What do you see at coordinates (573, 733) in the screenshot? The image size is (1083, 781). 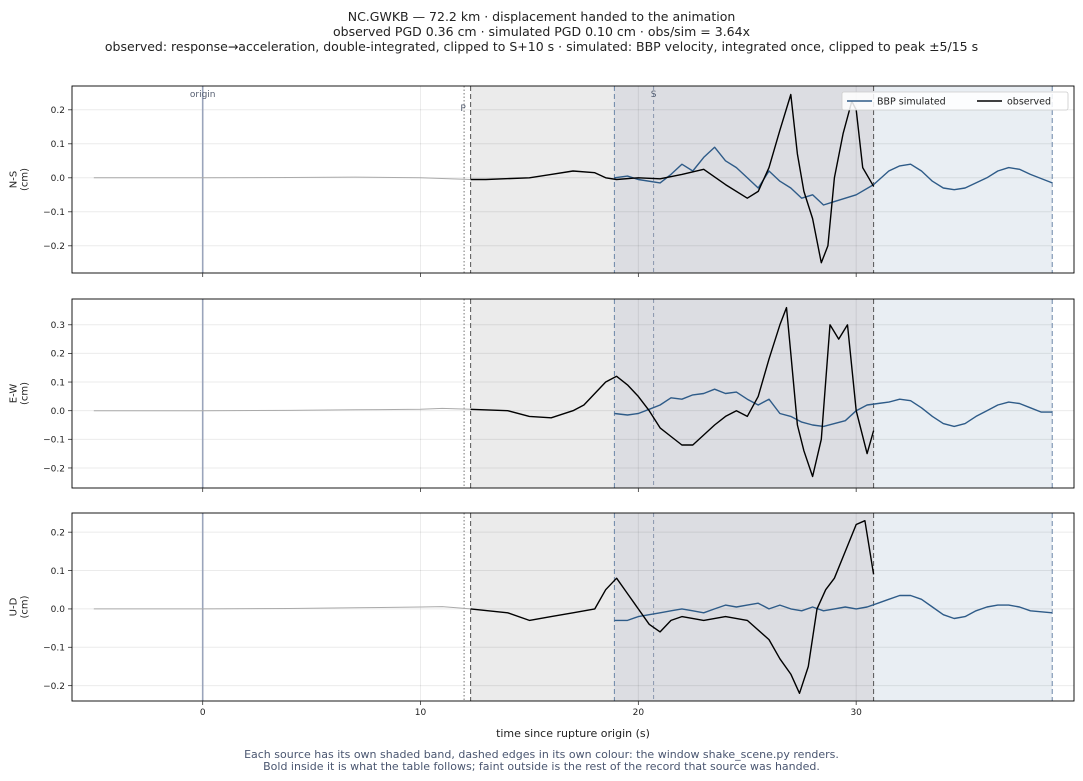 I see `x-axis-label: time since rupture origin (s)` at bounding box center [573, 733].